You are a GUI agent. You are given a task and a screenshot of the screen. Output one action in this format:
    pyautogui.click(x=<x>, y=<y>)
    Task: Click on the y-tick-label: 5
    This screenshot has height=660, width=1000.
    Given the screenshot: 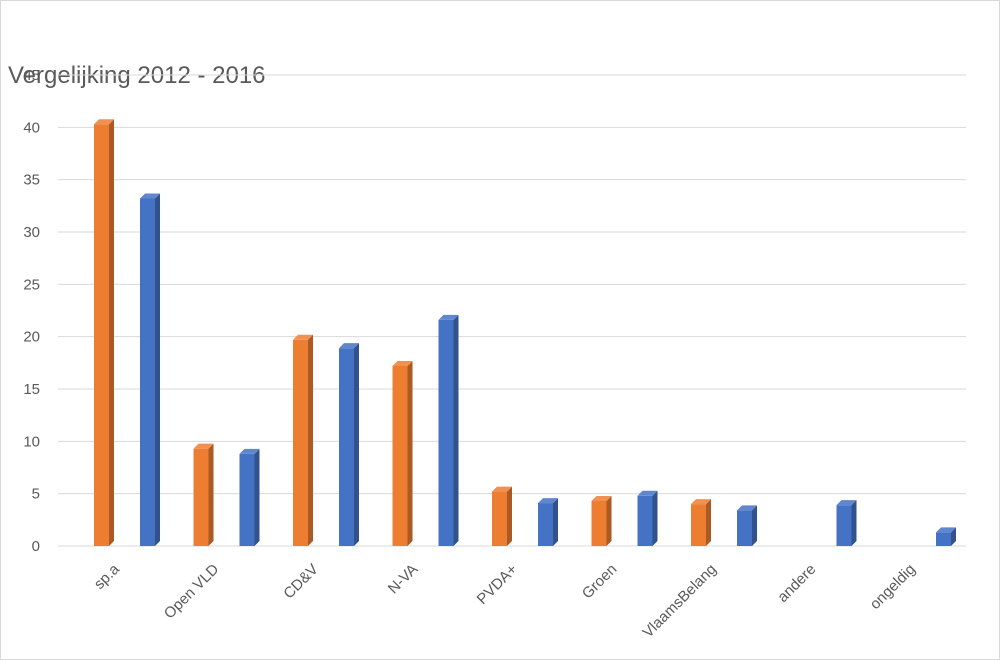 What is the action you would take?
    pyautogui.click(x=36, y=494)
    